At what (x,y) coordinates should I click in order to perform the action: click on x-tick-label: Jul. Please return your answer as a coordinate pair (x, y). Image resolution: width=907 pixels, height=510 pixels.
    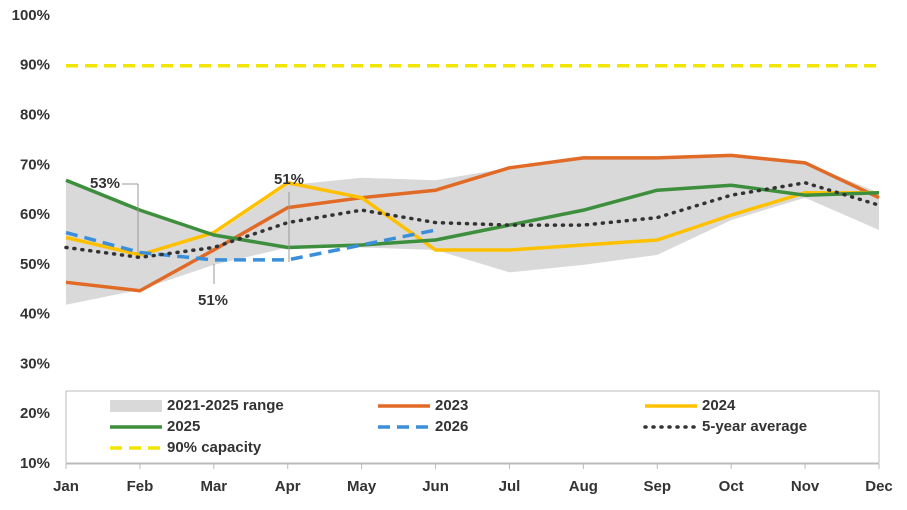
    Looking at the image, I should click on (510, 486).